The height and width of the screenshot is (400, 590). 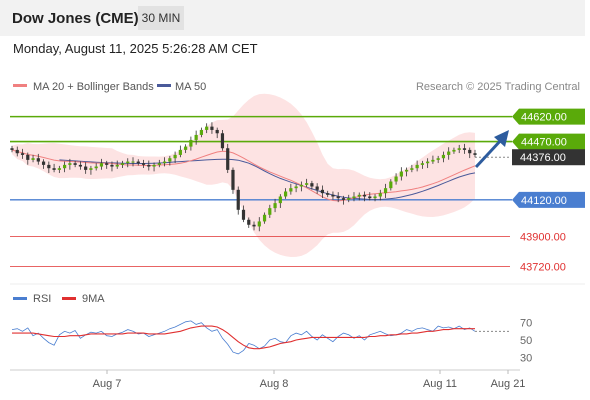 What do you see at coordinates (526, 324) in the screenshot?
I see `rsi-tick-label: 70` at bounding box center [526, 324].